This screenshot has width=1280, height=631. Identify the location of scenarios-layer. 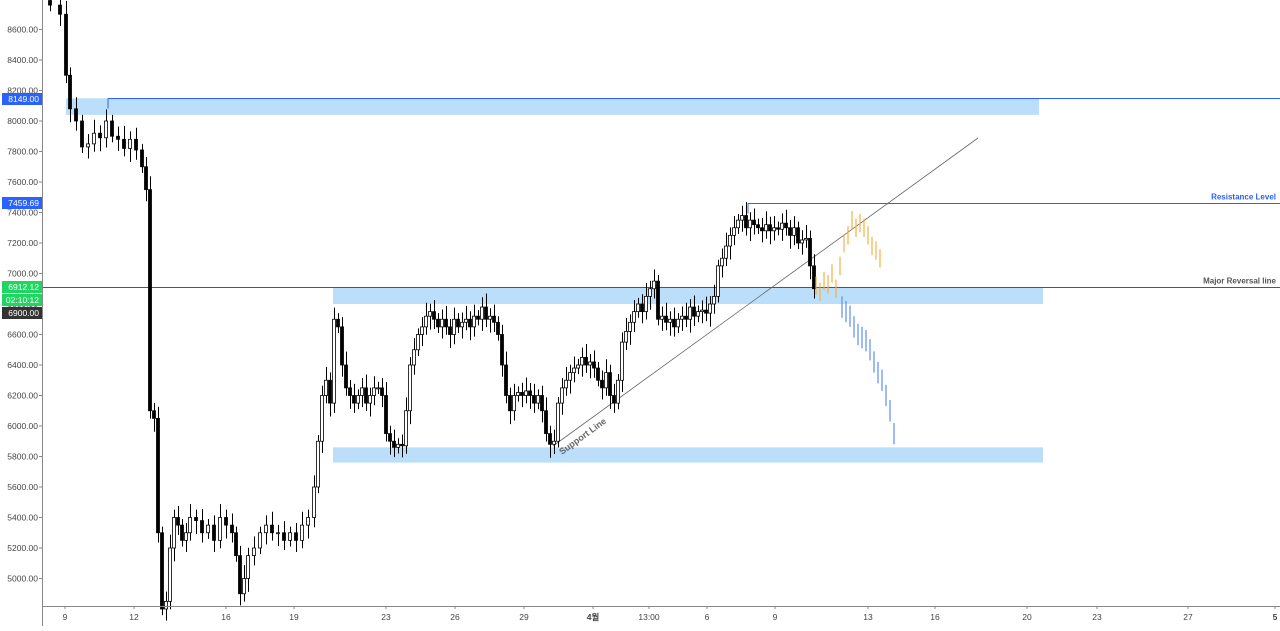
(855, 327).